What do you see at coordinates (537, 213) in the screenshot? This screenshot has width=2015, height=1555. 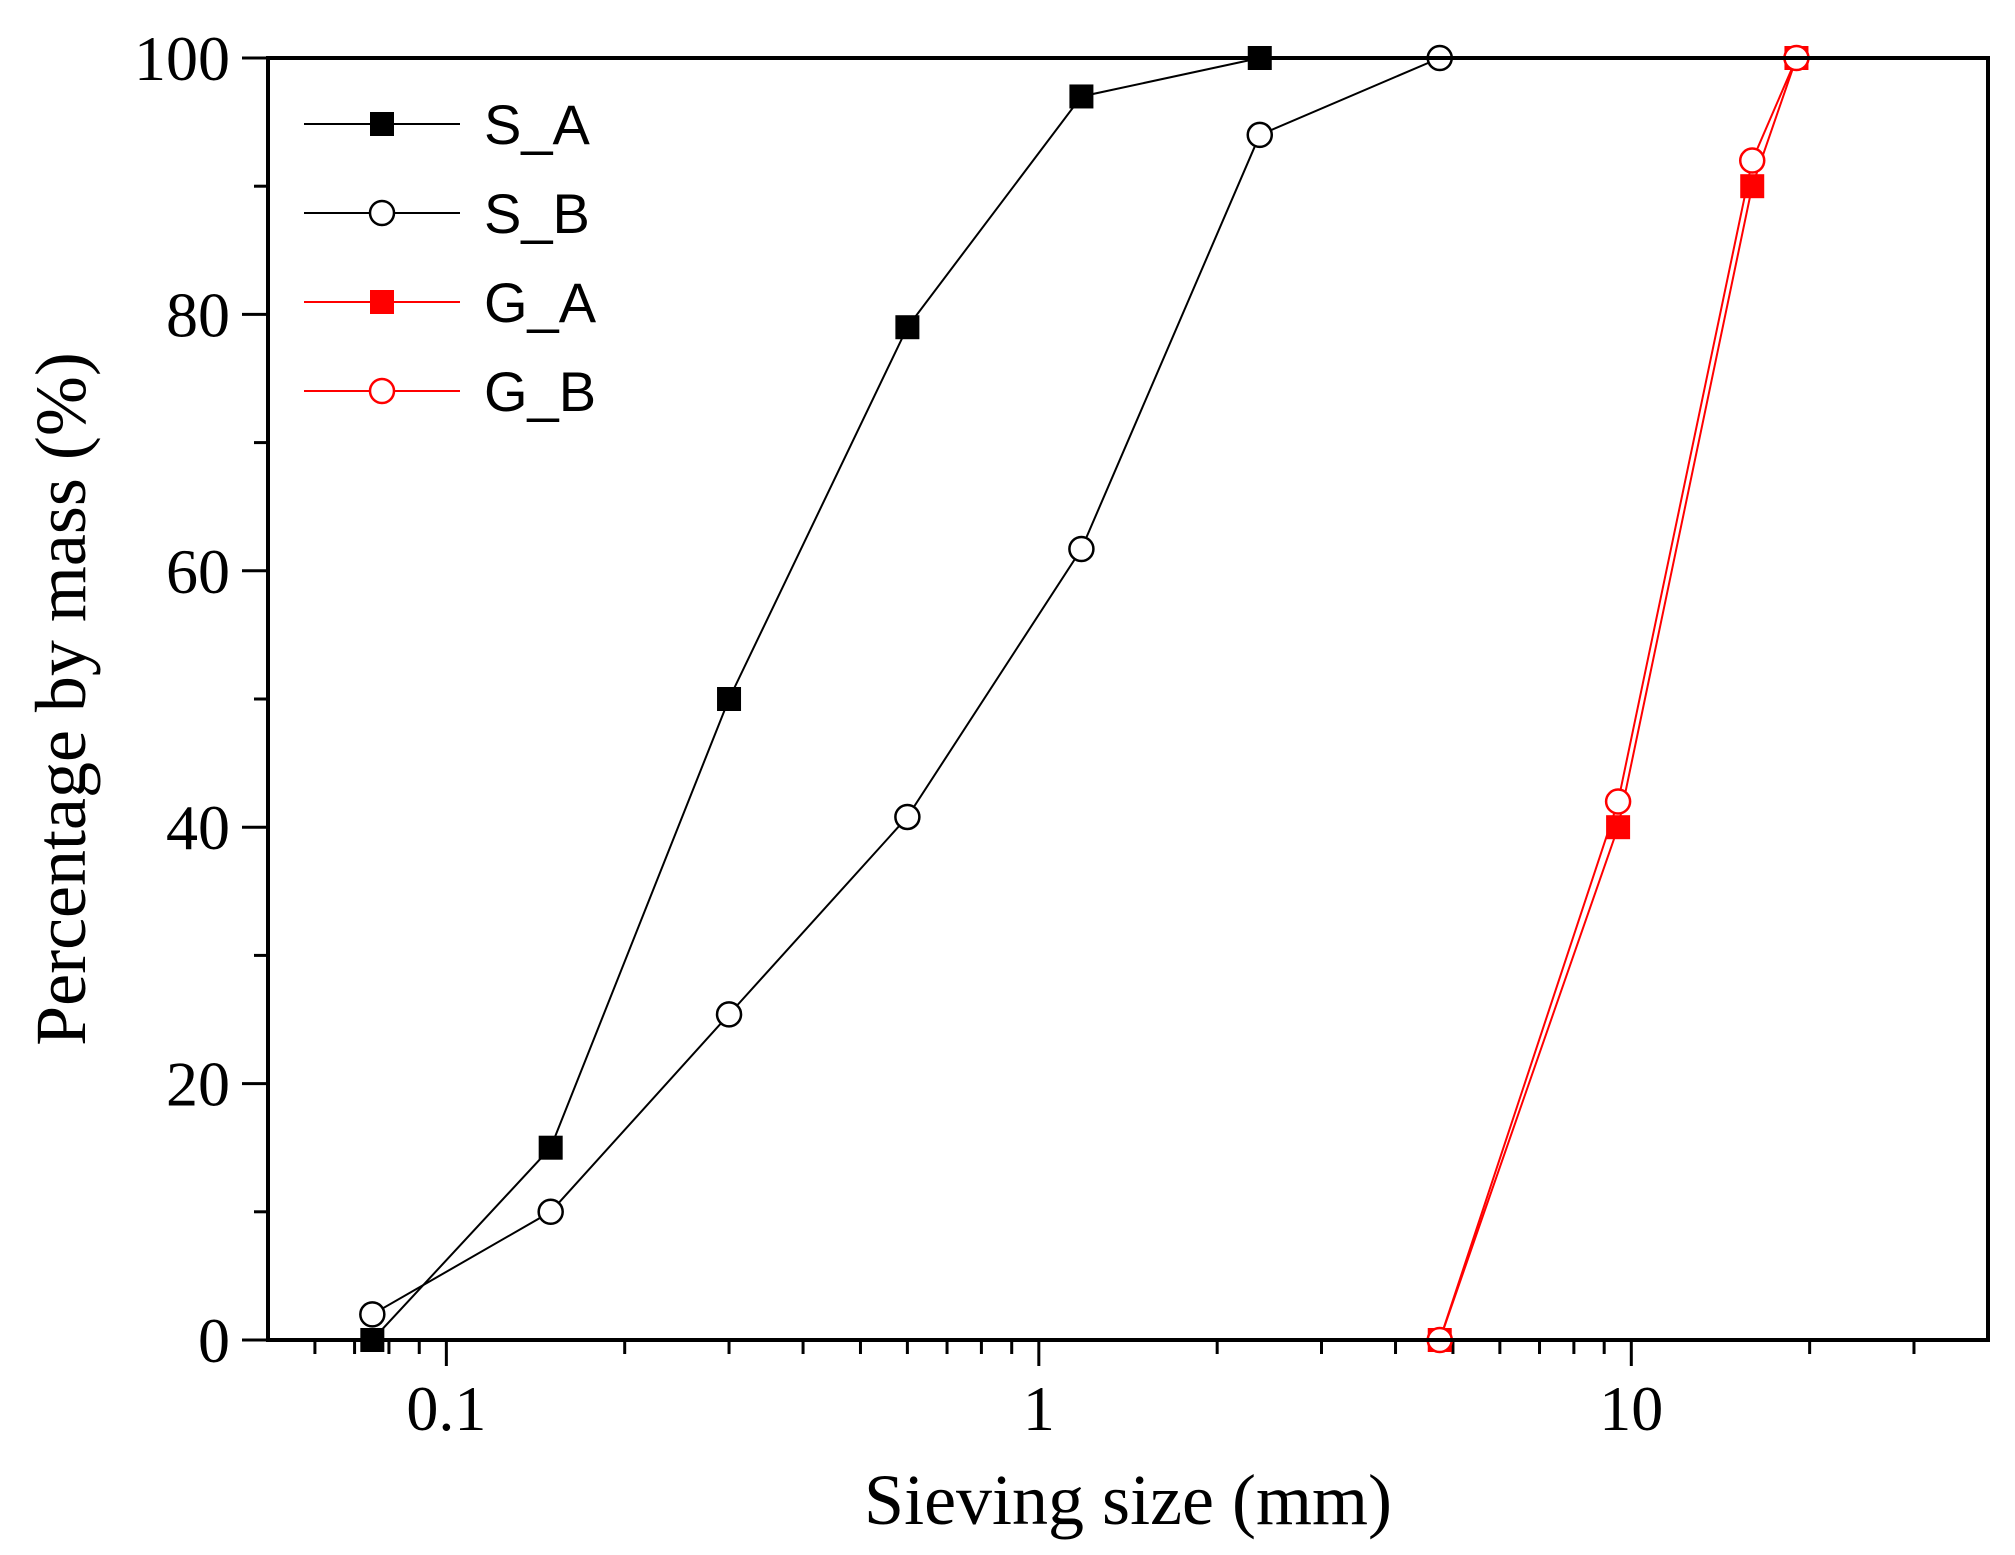 I see `legend-label: S_B` at bounding box center [537, 213].